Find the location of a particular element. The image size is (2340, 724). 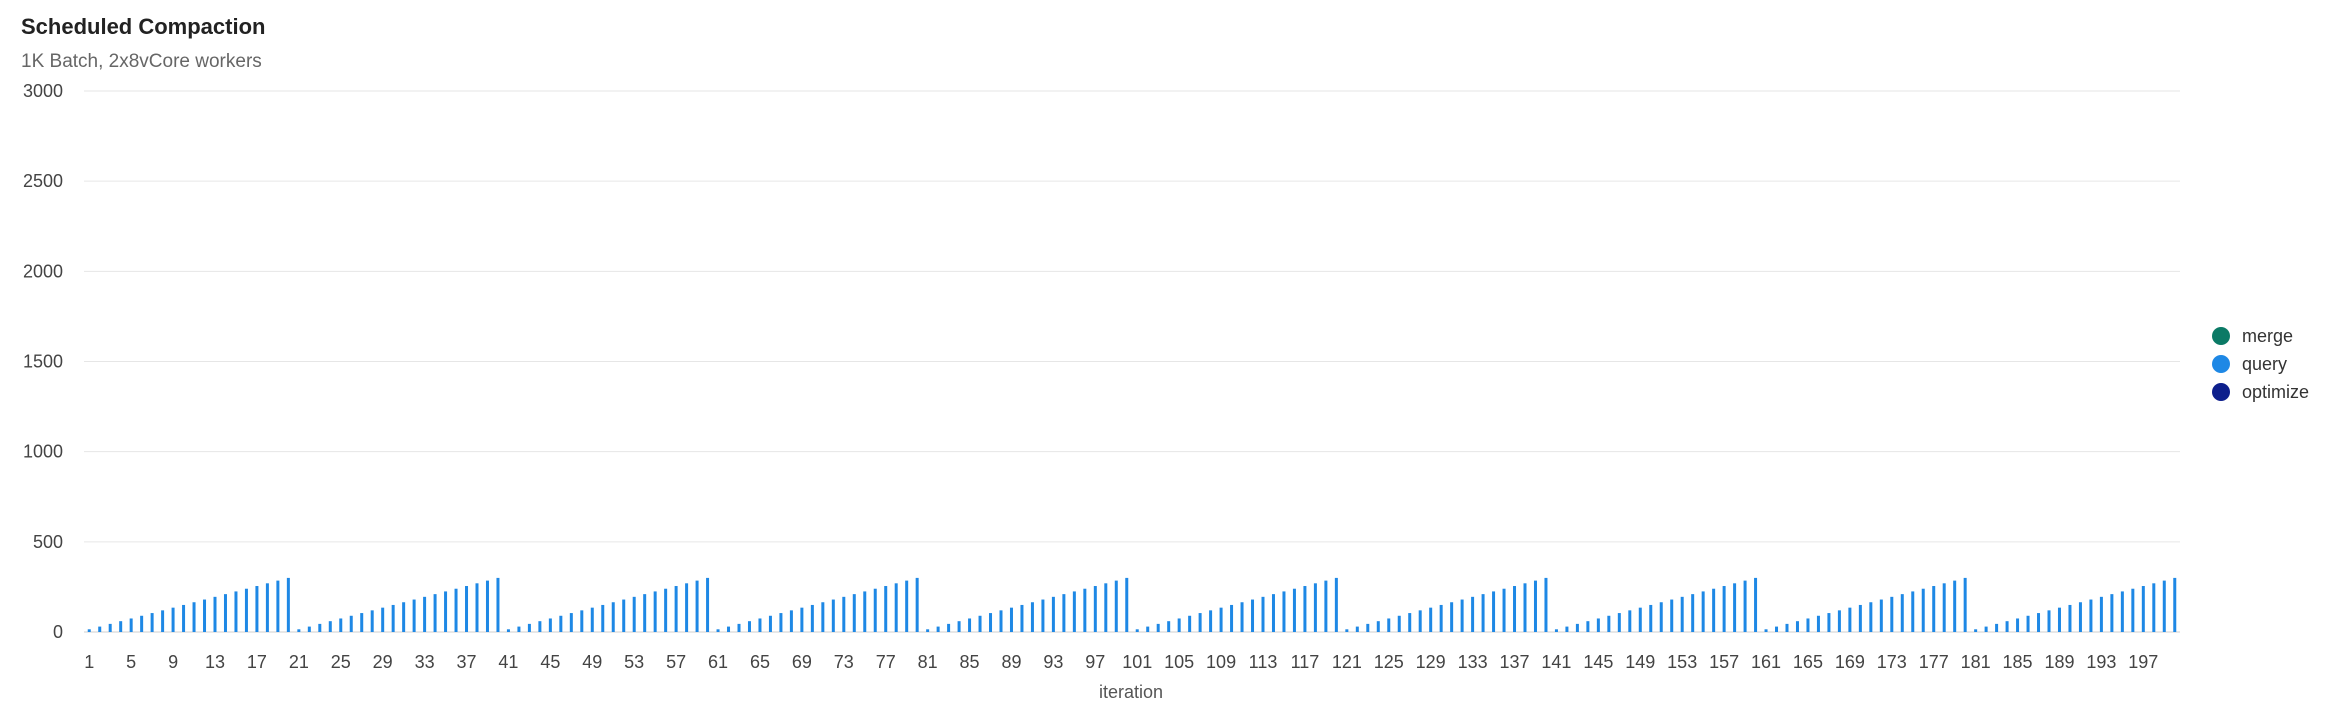

legend-item-query: query is located at coordinates (2260, 364).